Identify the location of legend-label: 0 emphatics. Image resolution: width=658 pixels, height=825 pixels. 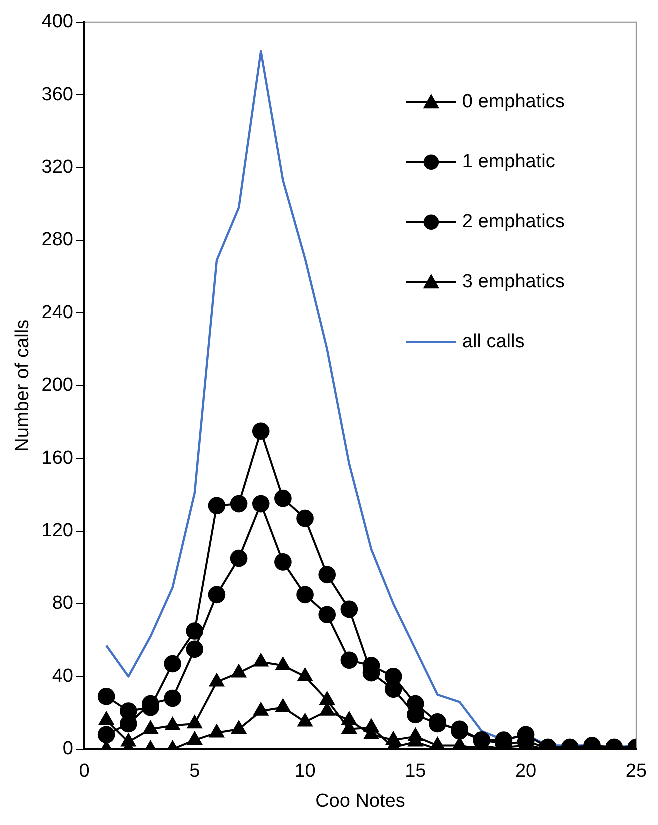
(513, 102).